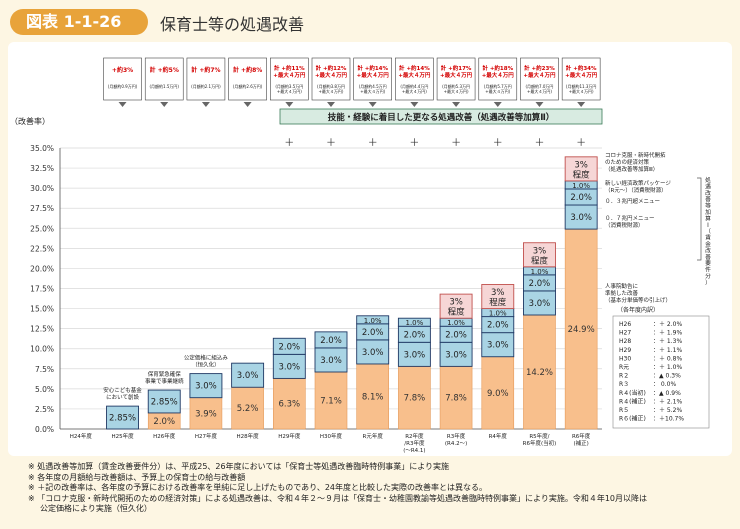 The height and width of the screenshot is (529, 740). Describe the element at coordinates (638, 183) in the screenshot. I see `side-note-package: 新しい経済政策パッケージ` at that location.